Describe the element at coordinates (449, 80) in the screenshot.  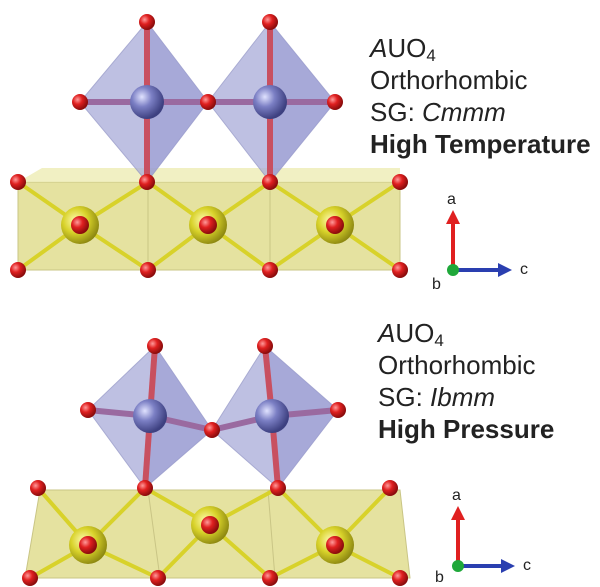
I see `top-crystal-system: Orthorhombic` at that location.